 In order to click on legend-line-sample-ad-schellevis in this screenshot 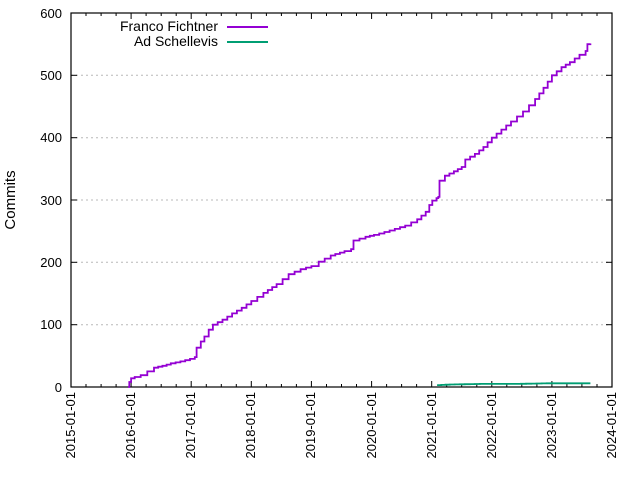, I will do `click(247, 42)`.